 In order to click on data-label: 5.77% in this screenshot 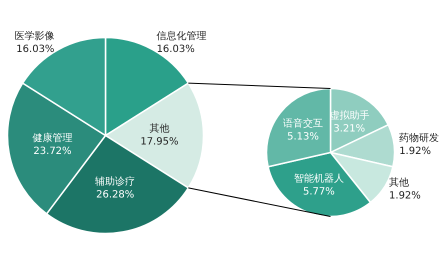, I will do `click(319, 192)`.